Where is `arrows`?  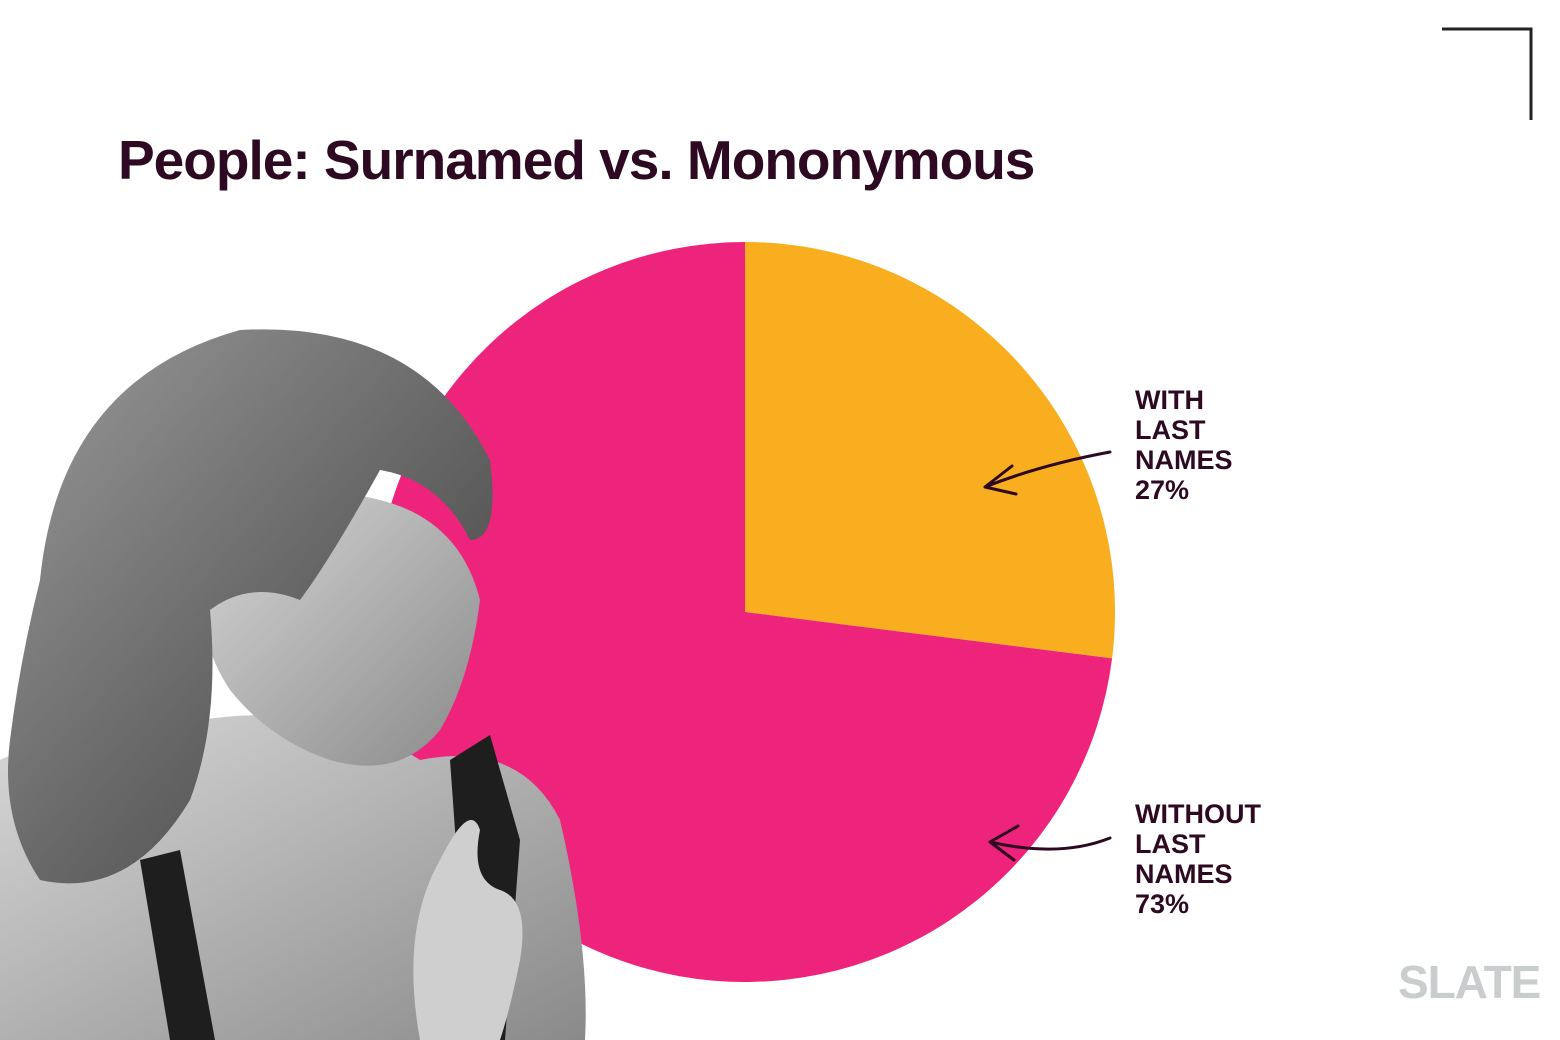 arrows is located at coordinates (1047, 656).